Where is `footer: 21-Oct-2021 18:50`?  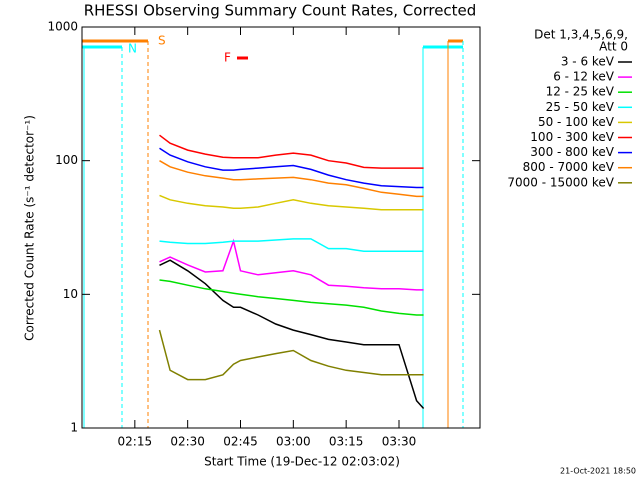
footer: 21-Oct-2021 18:50 is located at coordinates (598, 471).